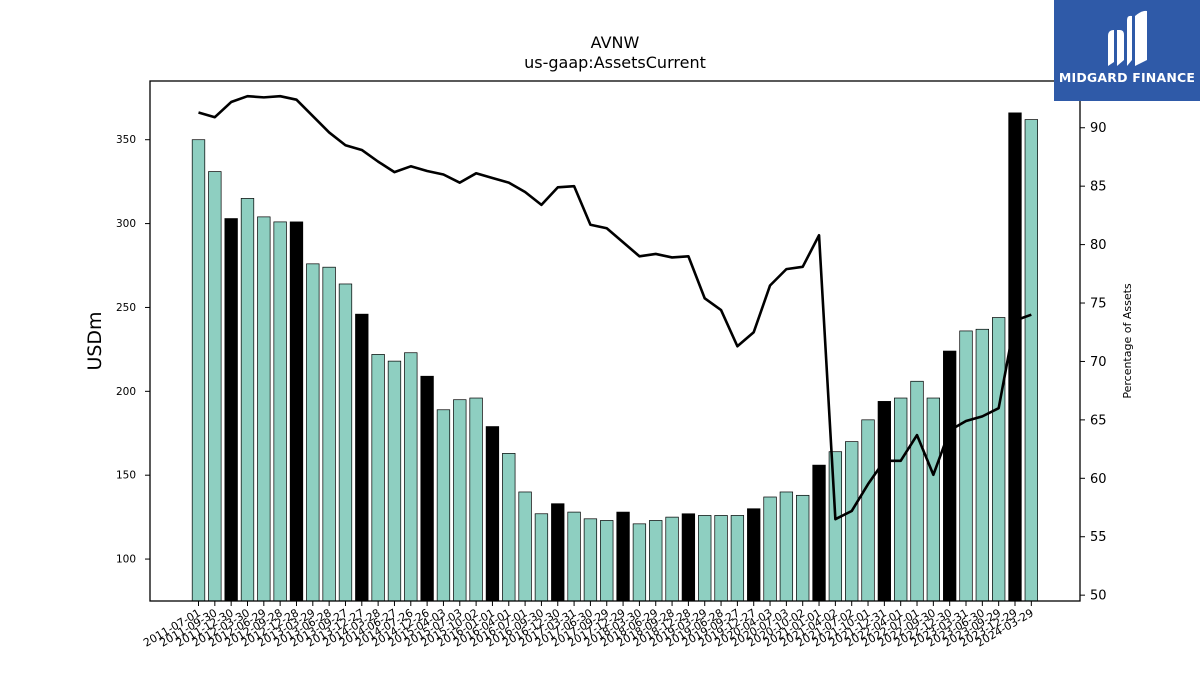 The image size is (1200, 675). I want to click on y-tick-label: 150, so click(126, 476).